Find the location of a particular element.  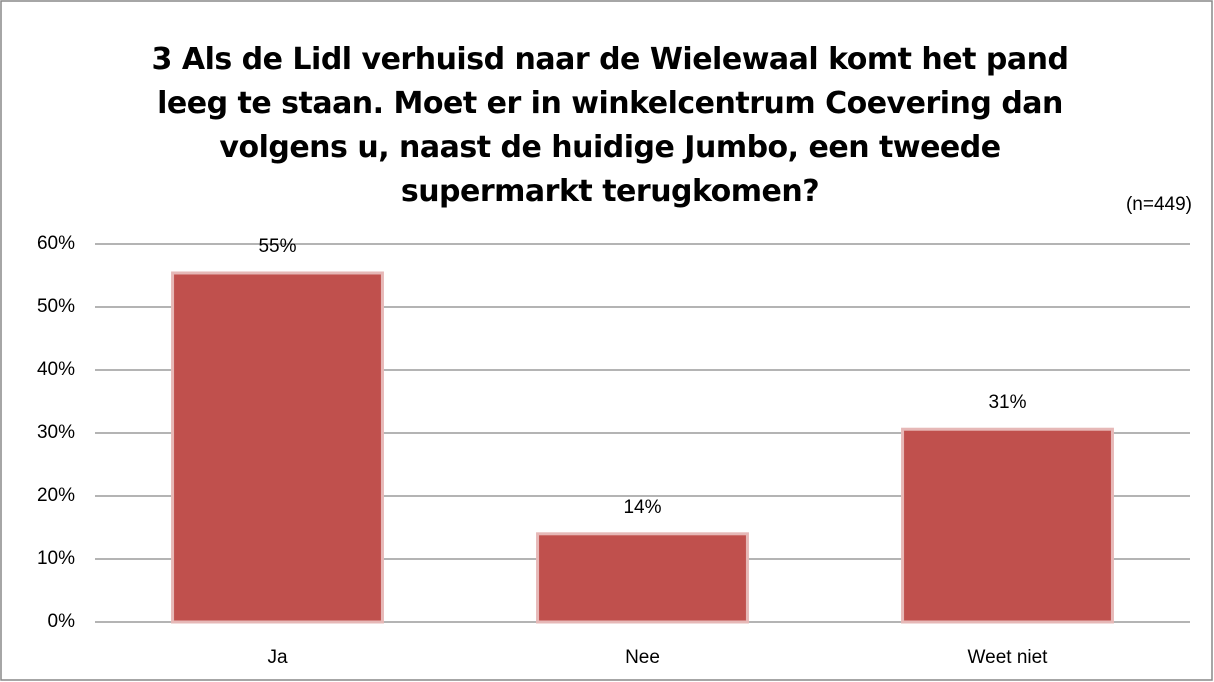

y-tick-label: 40% is located at coordinates (56, 369).